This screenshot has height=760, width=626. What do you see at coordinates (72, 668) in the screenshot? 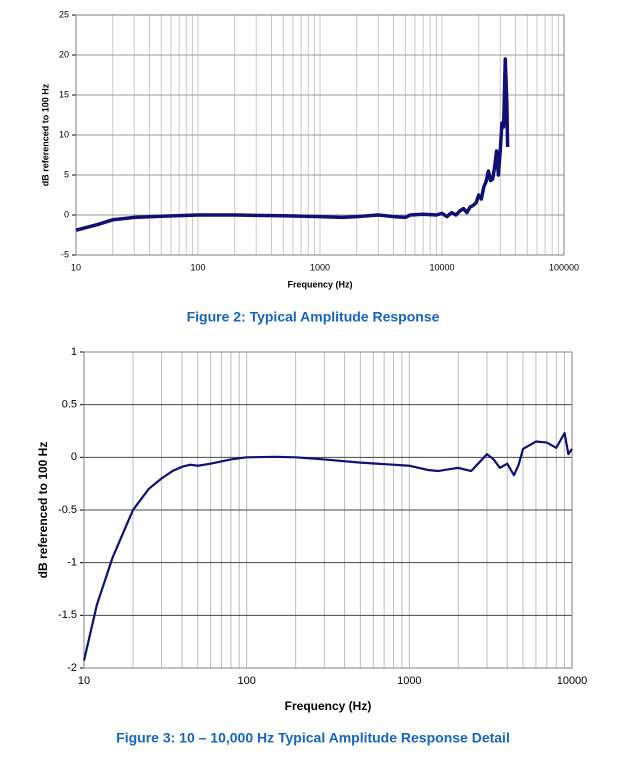
I see `y-tick-label: -2` at bounding box center [72, 668].